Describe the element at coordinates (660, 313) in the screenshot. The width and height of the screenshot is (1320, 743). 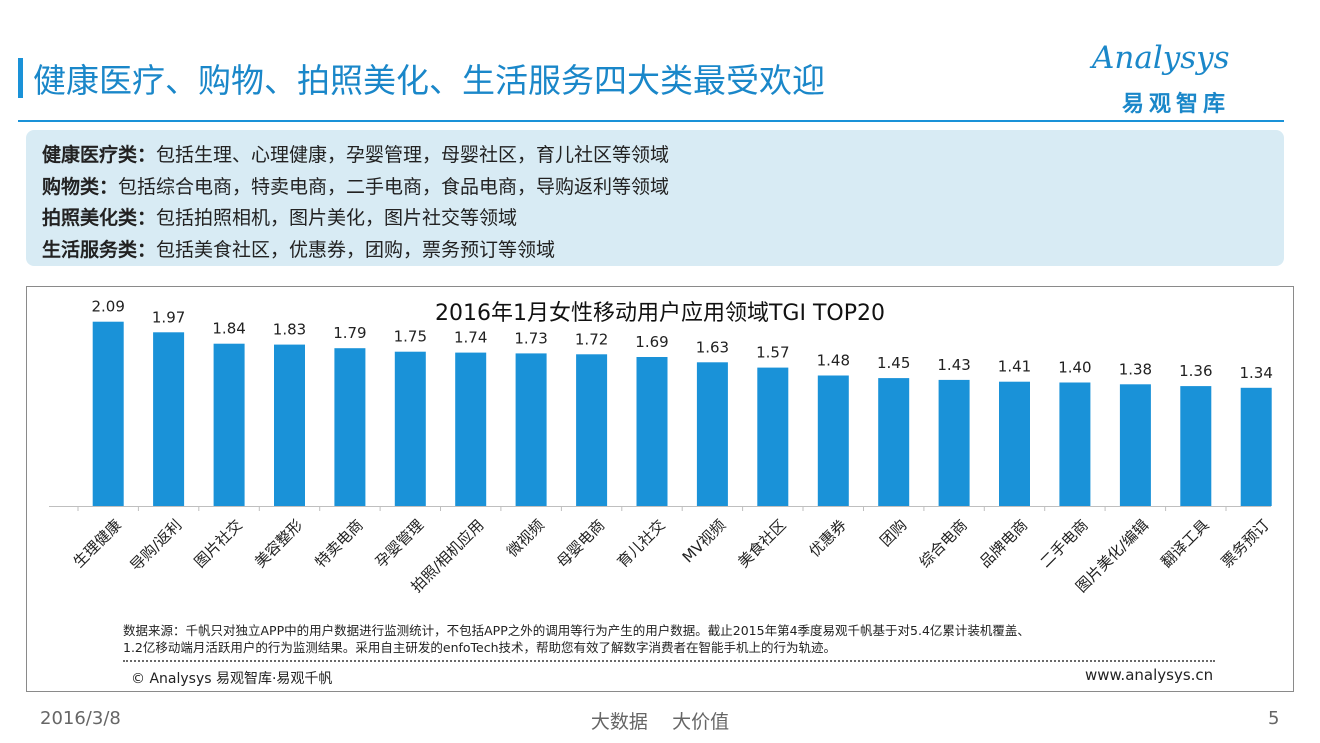
I see `chart-title: 2016年1月女性移动用户应用领域TGI TOP20` at that location.